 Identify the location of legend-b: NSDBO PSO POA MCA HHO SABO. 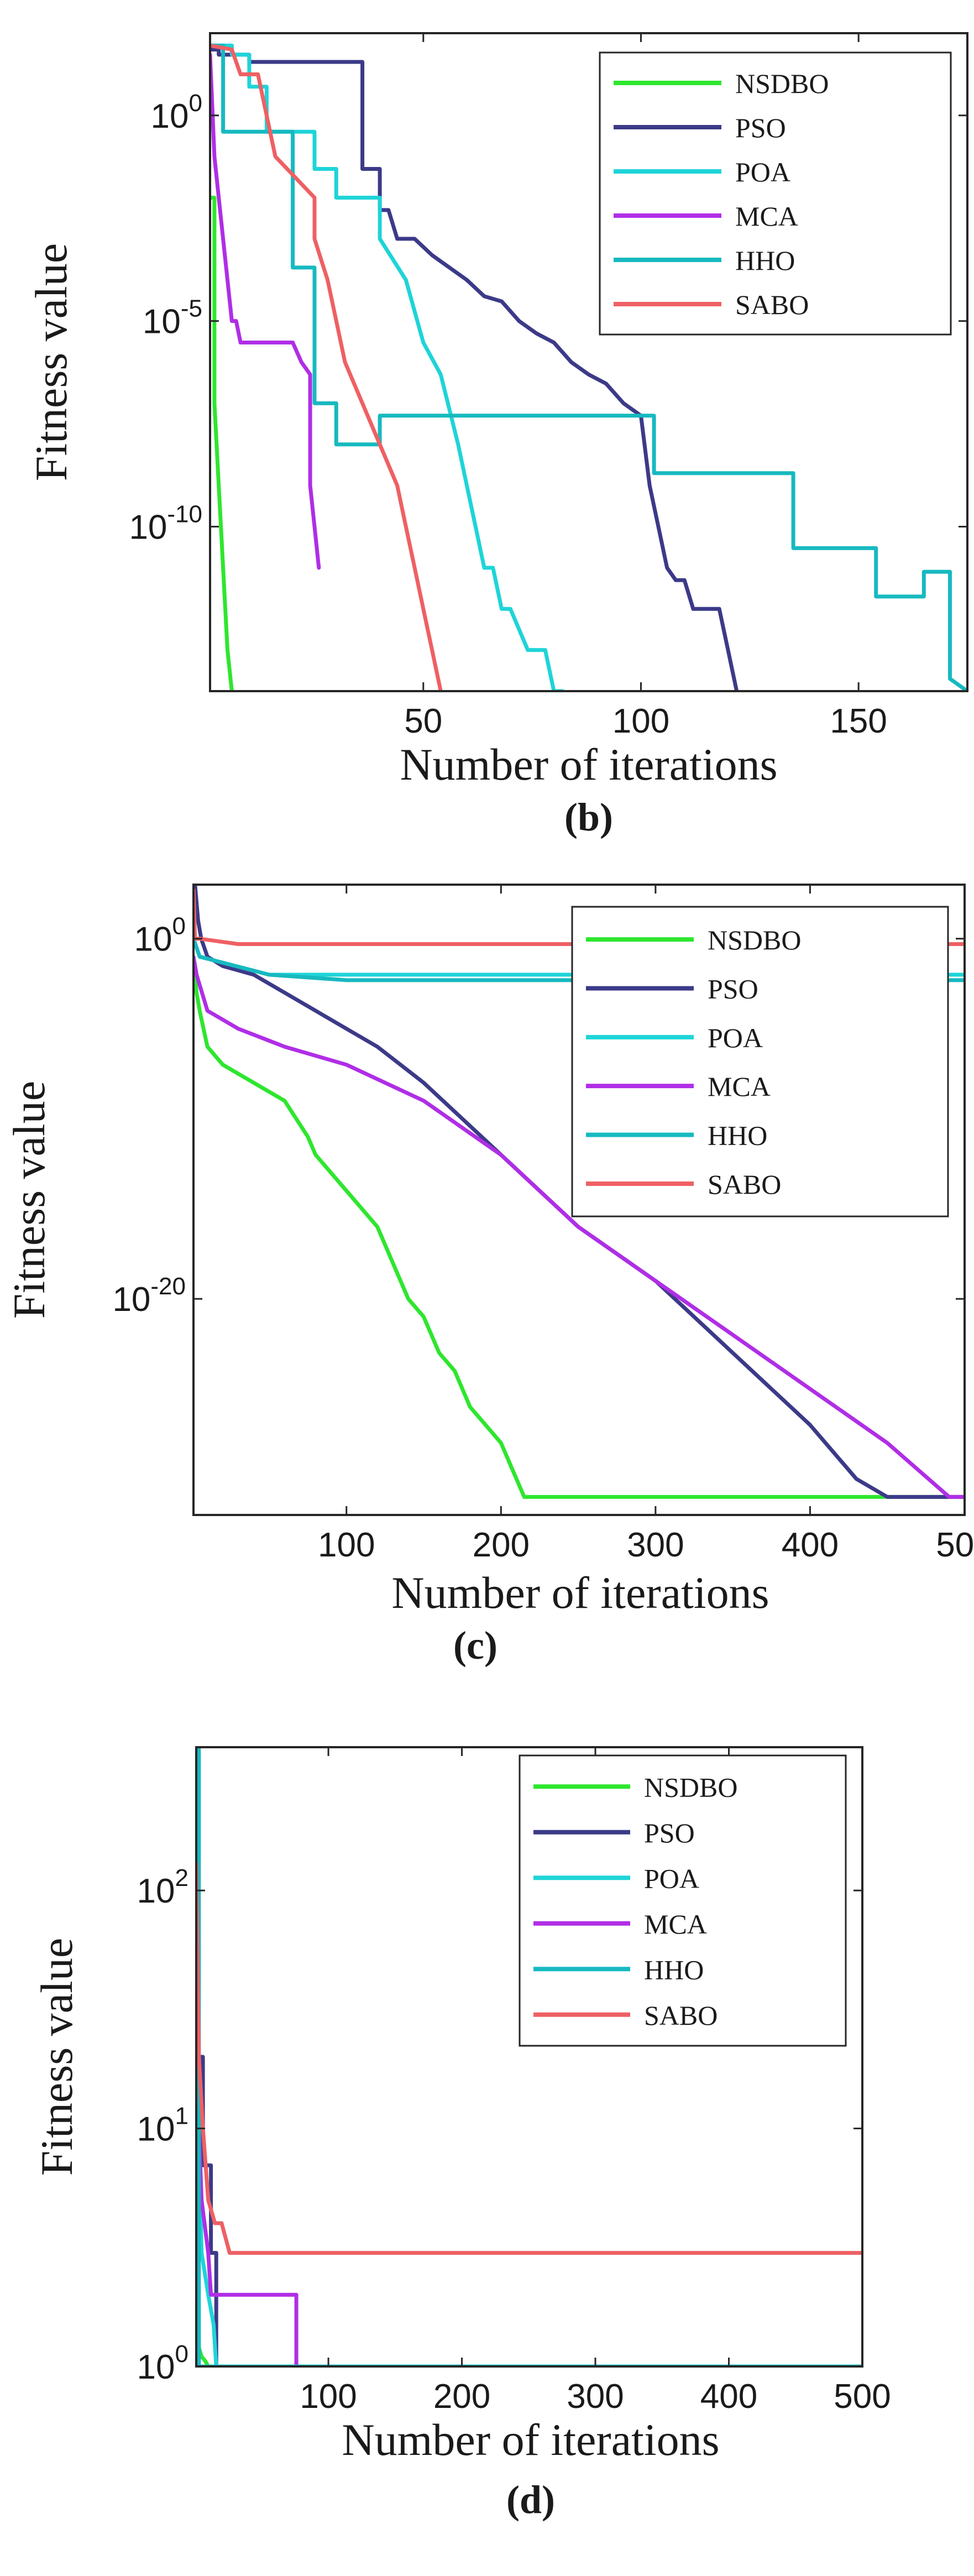
(775, 193).